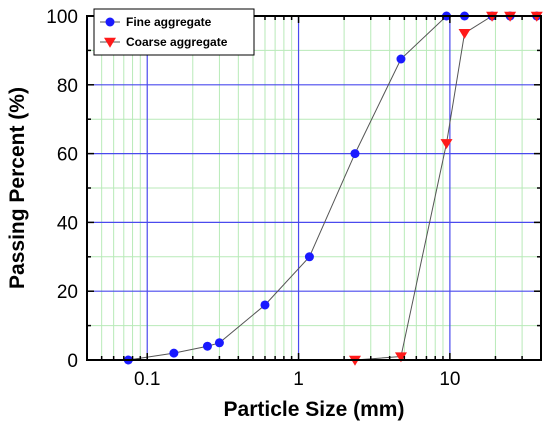 The height and width of the screenshot is (425, 550). Describe the element at coordinates (314, 409) in the screenshot. I see `x-axis-label: Particle Size (mm)` at that location.